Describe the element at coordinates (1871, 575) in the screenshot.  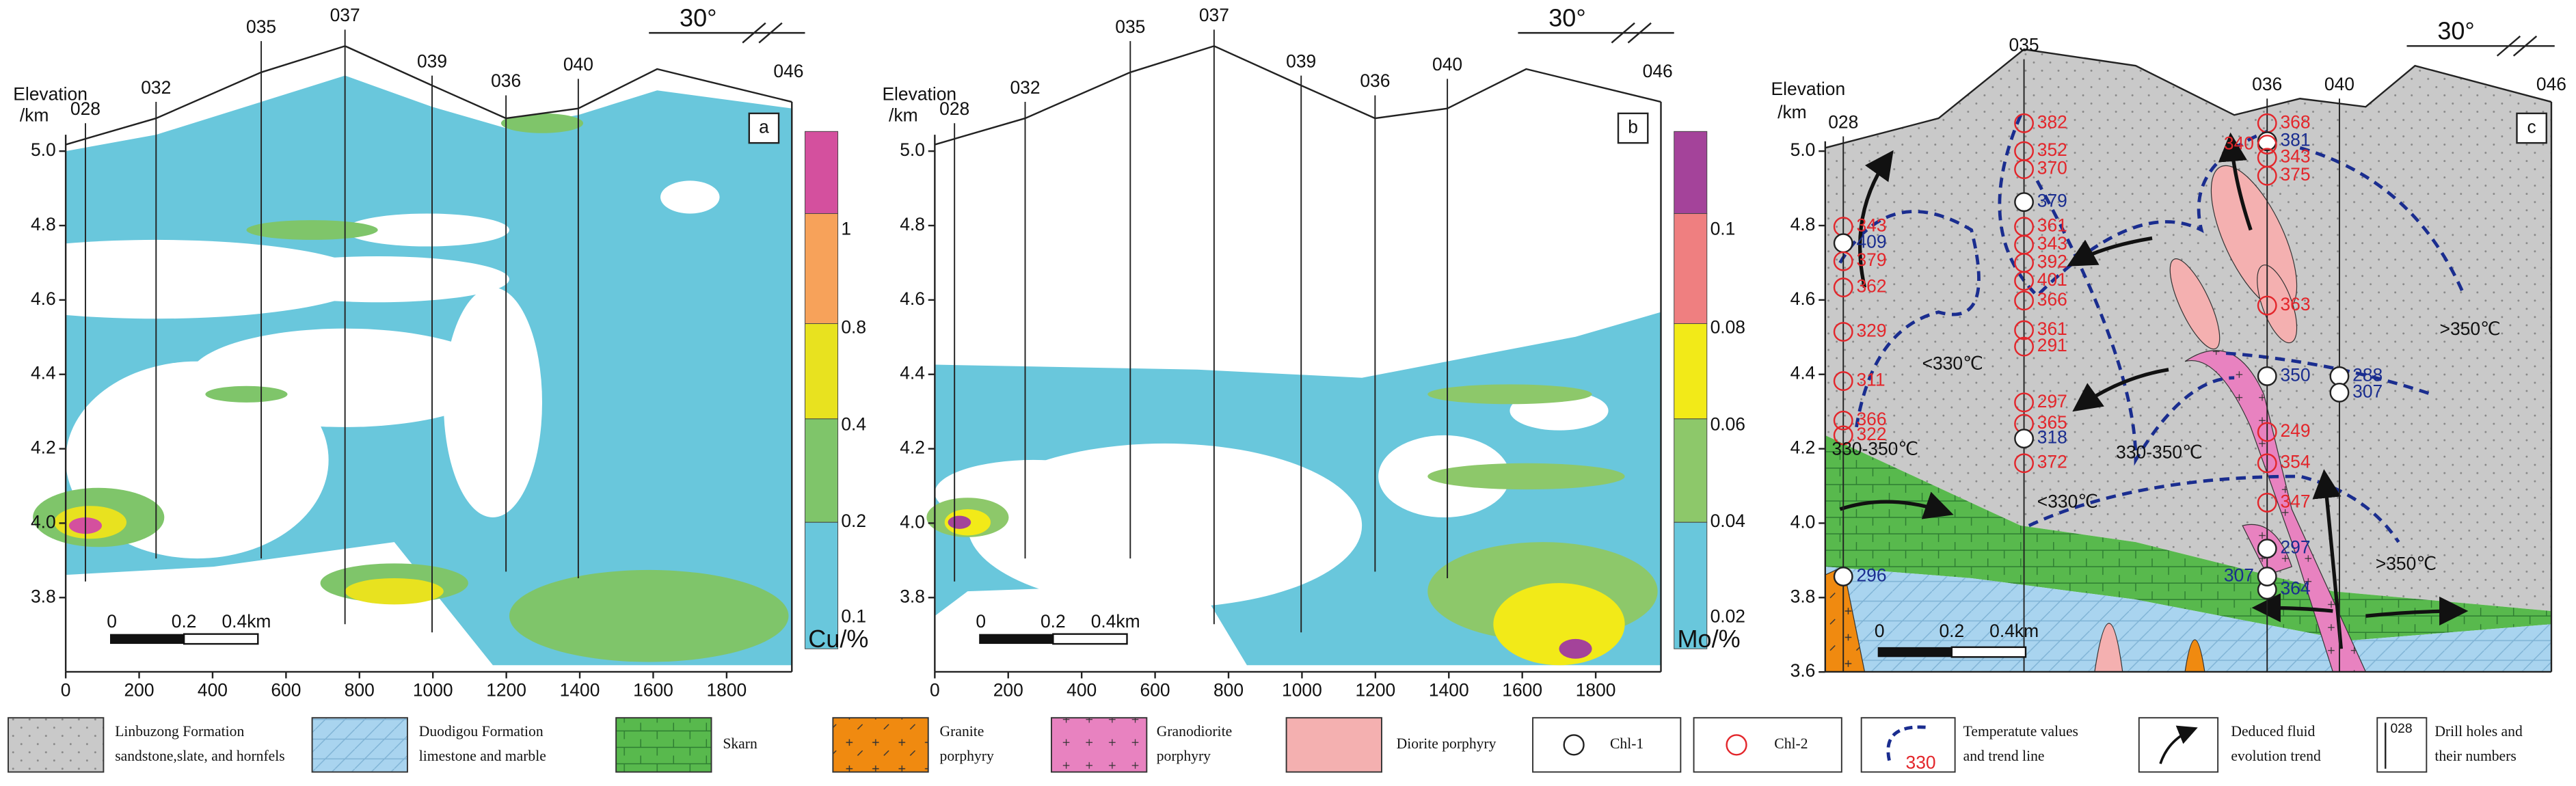
I see `sample-temp: 296` at that location.